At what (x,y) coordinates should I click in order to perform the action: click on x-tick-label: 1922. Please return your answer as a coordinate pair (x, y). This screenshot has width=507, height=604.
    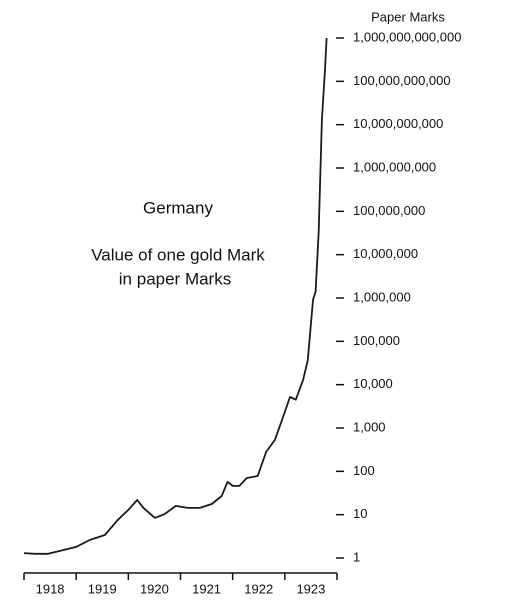
    Looking at the image, I should click on (258, 588).